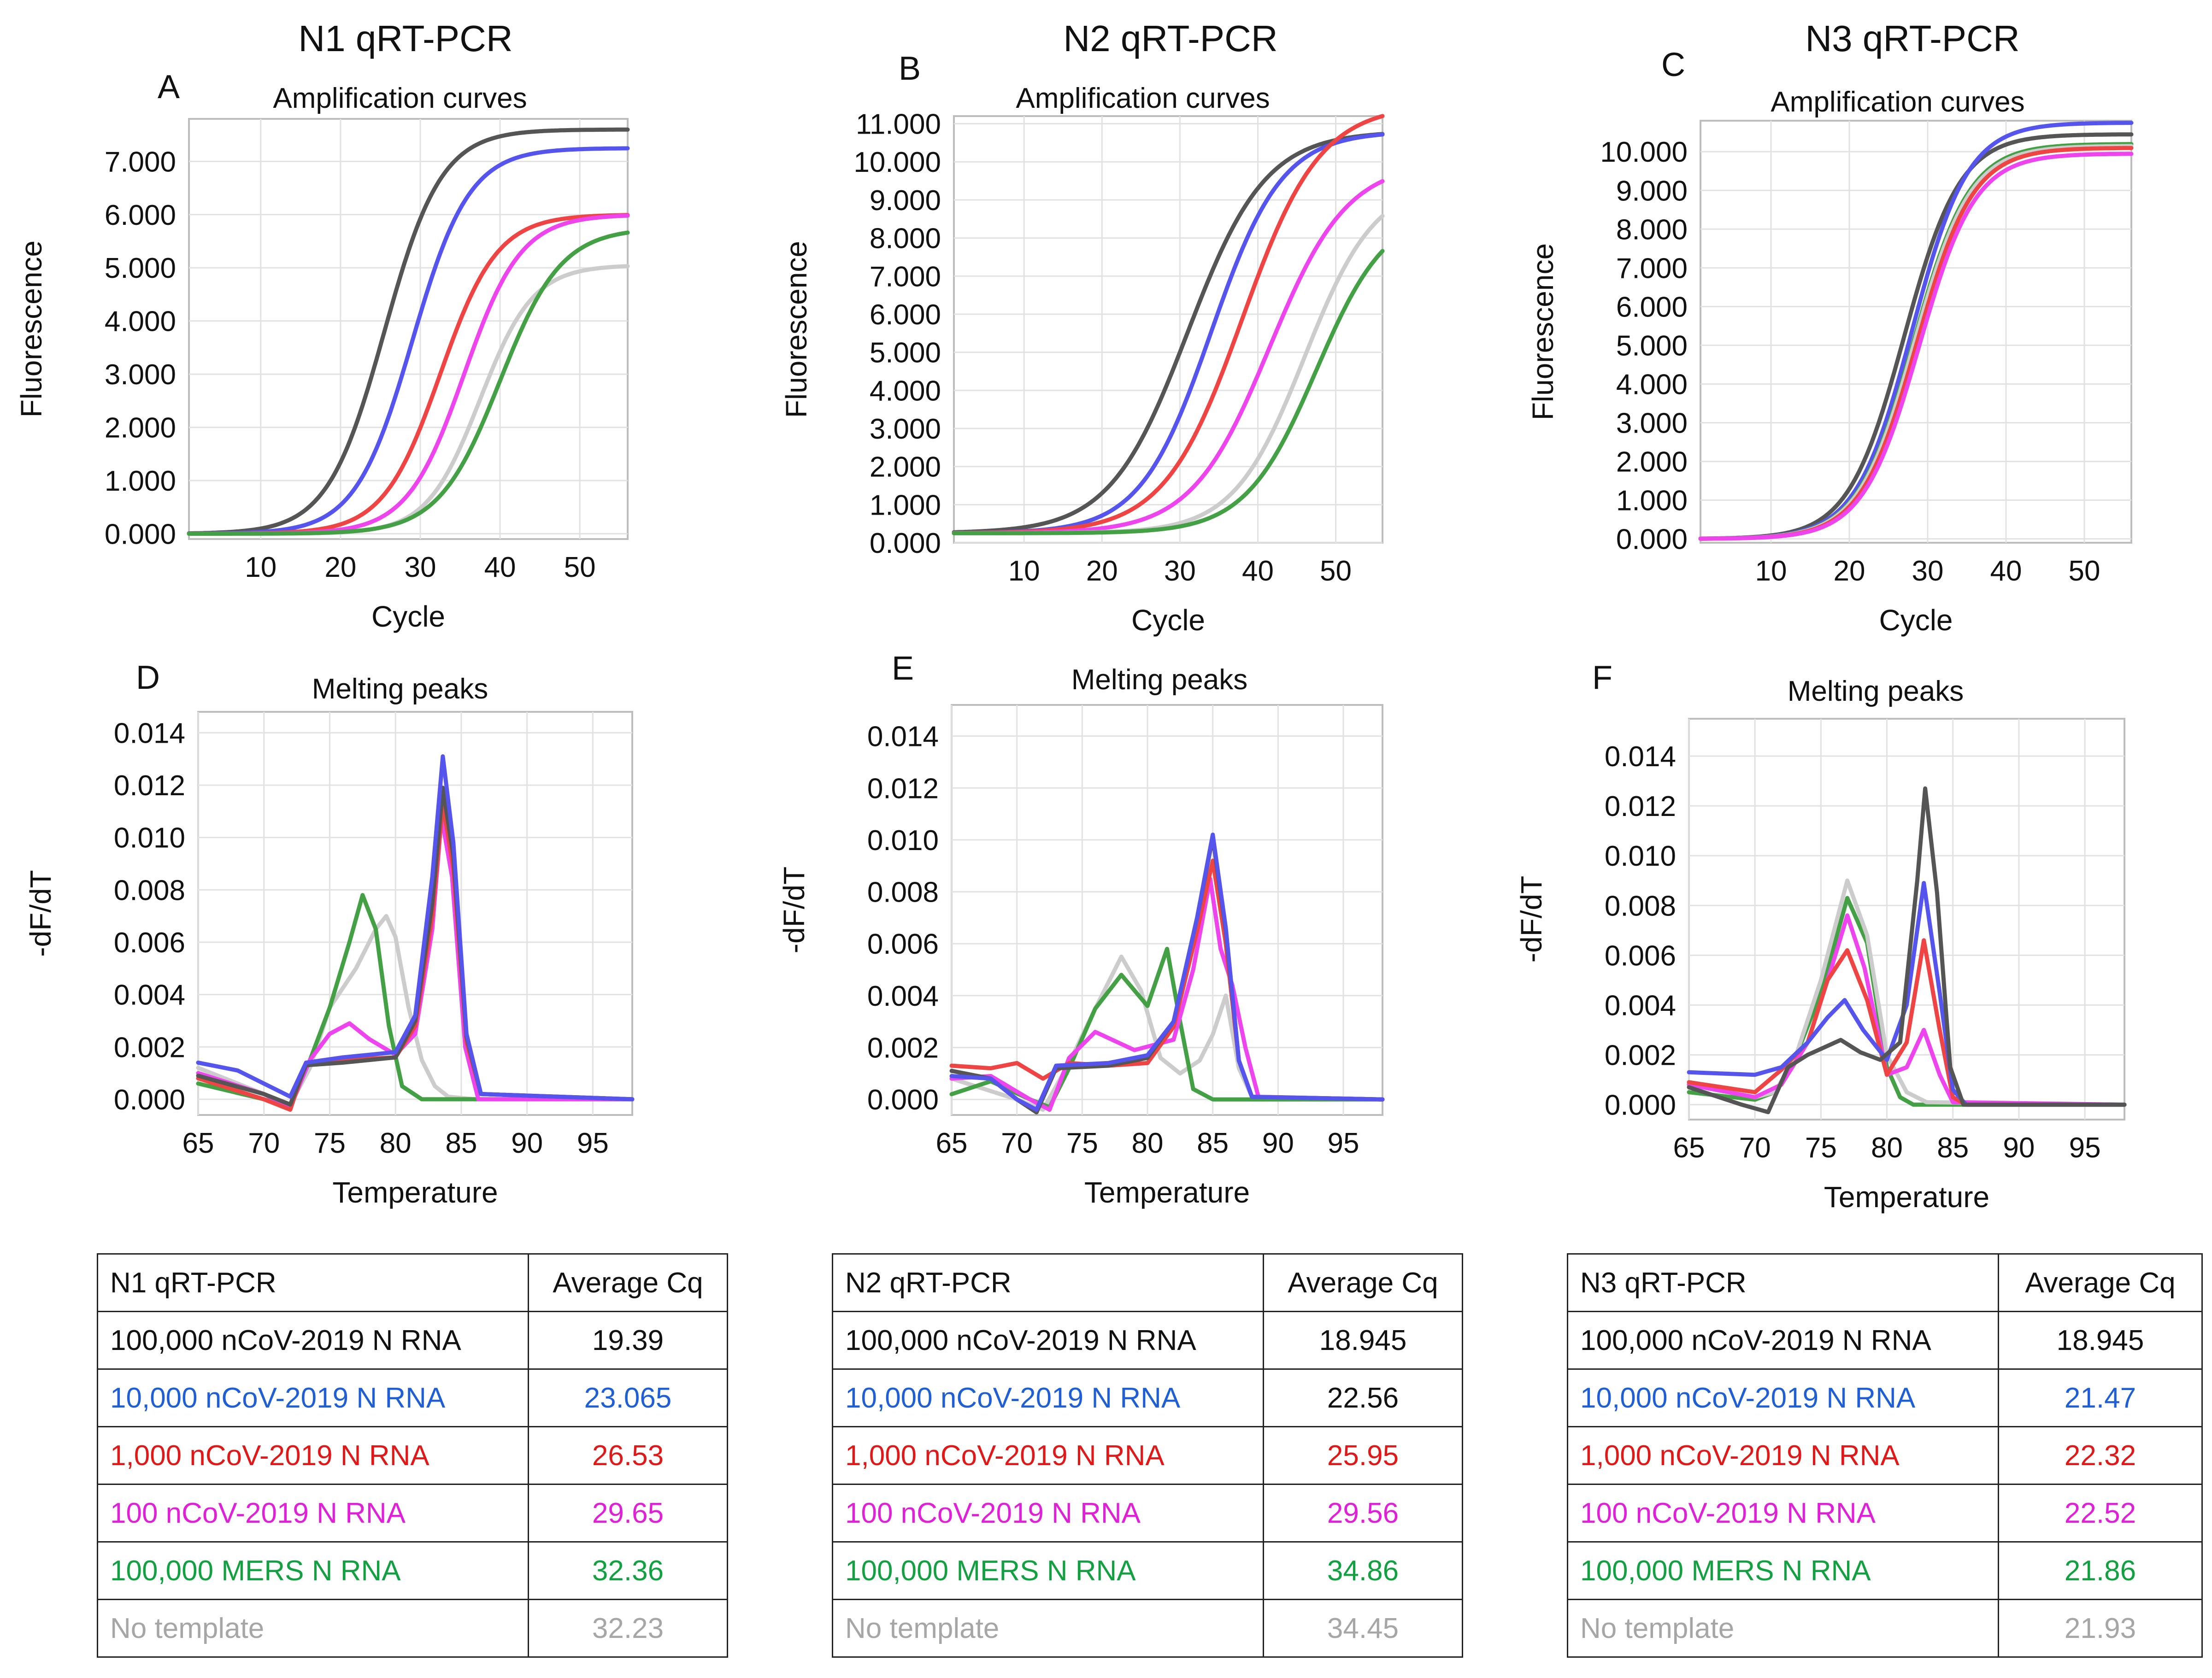 This screenshot has width=2212, height=1678. Describe the element at coordinates (140, 268) in the screenshot. I see `y-tick-label: 5.000` at that location.